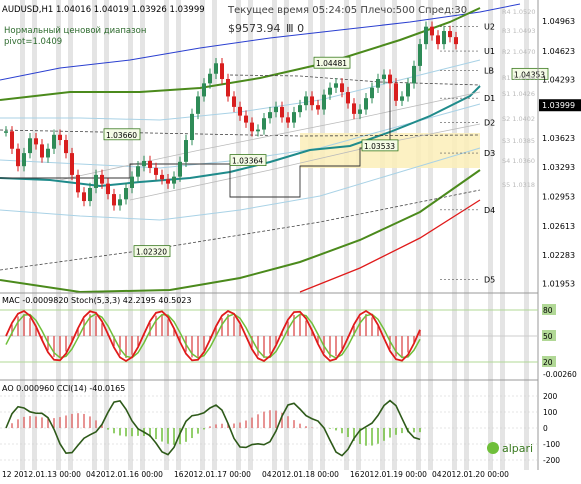 The image size is (581, 484). What do you see at coordinates (213, 336) in the screenshot?
I see `stoch-main` at bounding box center [213, 336].